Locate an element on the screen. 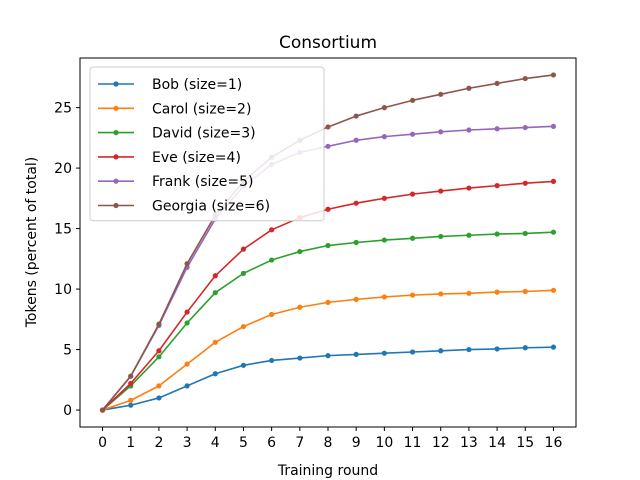 Image resolution: width=640 pixels, height=480 pixels. x-tick-label-12: 12 is located at coordinates (441, 443).